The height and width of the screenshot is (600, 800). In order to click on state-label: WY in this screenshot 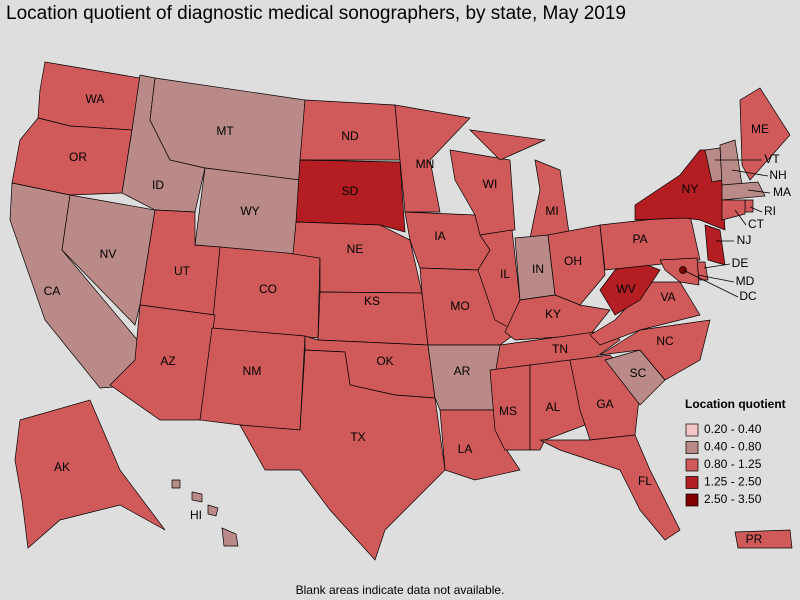, I will do `click(249, 211)`.